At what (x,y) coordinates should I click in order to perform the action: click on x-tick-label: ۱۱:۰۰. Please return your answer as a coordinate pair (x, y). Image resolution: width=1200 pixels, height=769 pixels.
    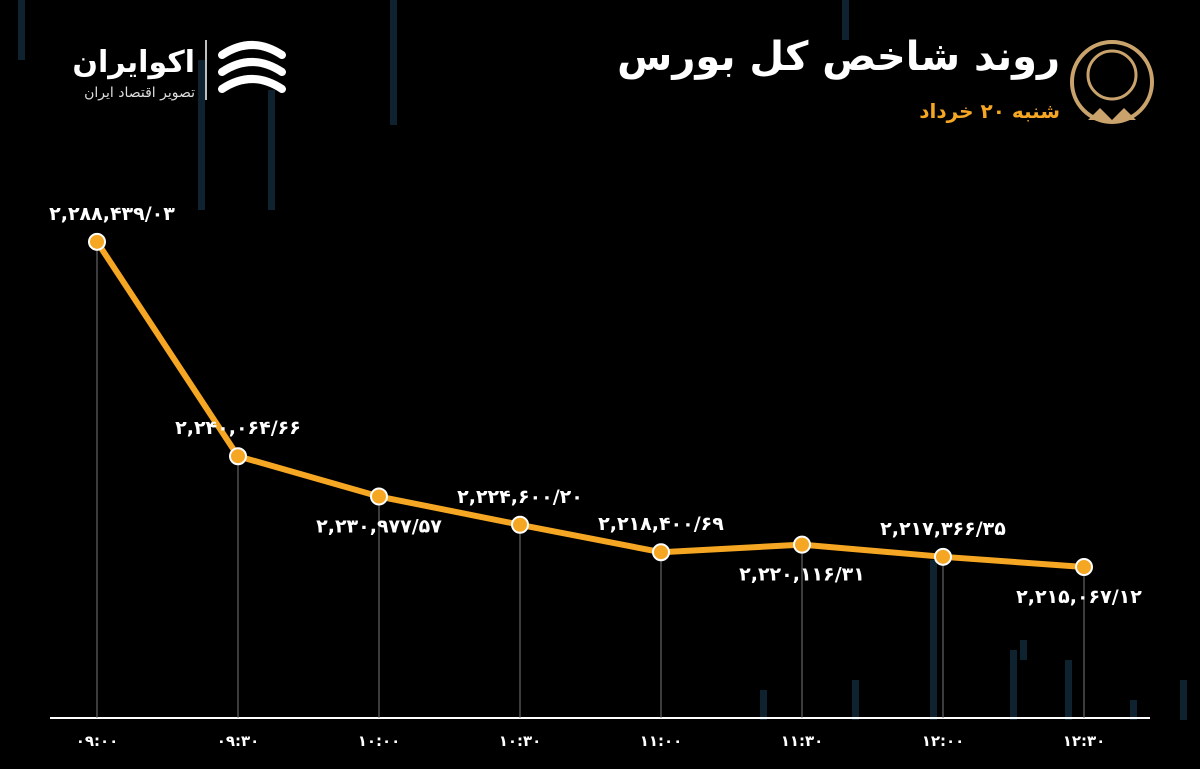
    Looking at the image, I should click on (661, 741).